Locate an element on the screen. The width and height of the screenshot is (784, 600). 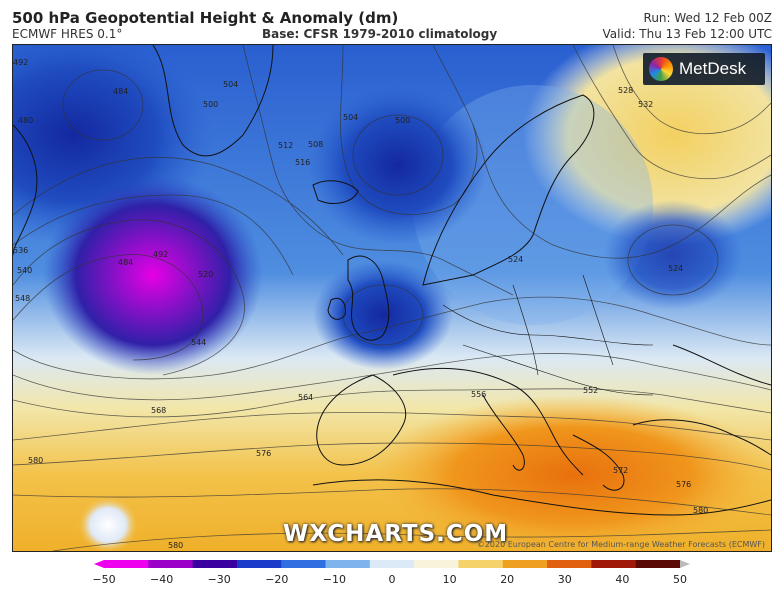
anomaly-neutral-spot is located at coordinates (108, 524).